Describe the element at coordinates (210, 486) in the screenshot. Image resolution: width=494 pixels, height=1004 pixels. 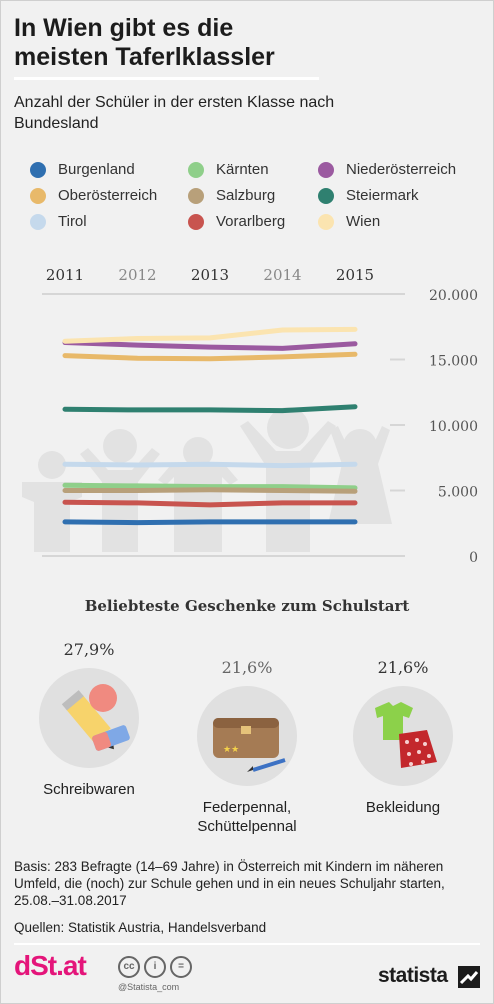
I see `series-line-krnten` at that location.